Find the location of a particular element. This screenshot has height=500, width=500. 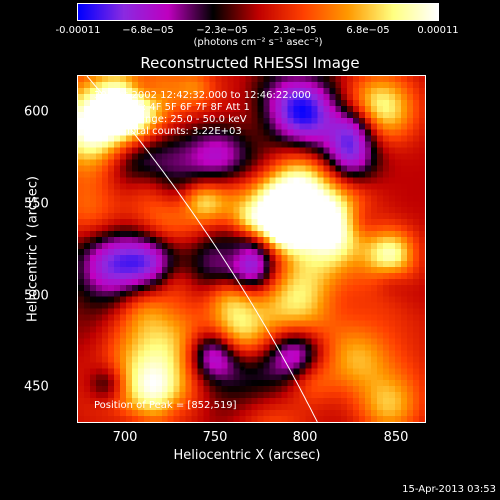

info-peak-position: Position of Peak = [852,519] is located at coordinates (165, 405).